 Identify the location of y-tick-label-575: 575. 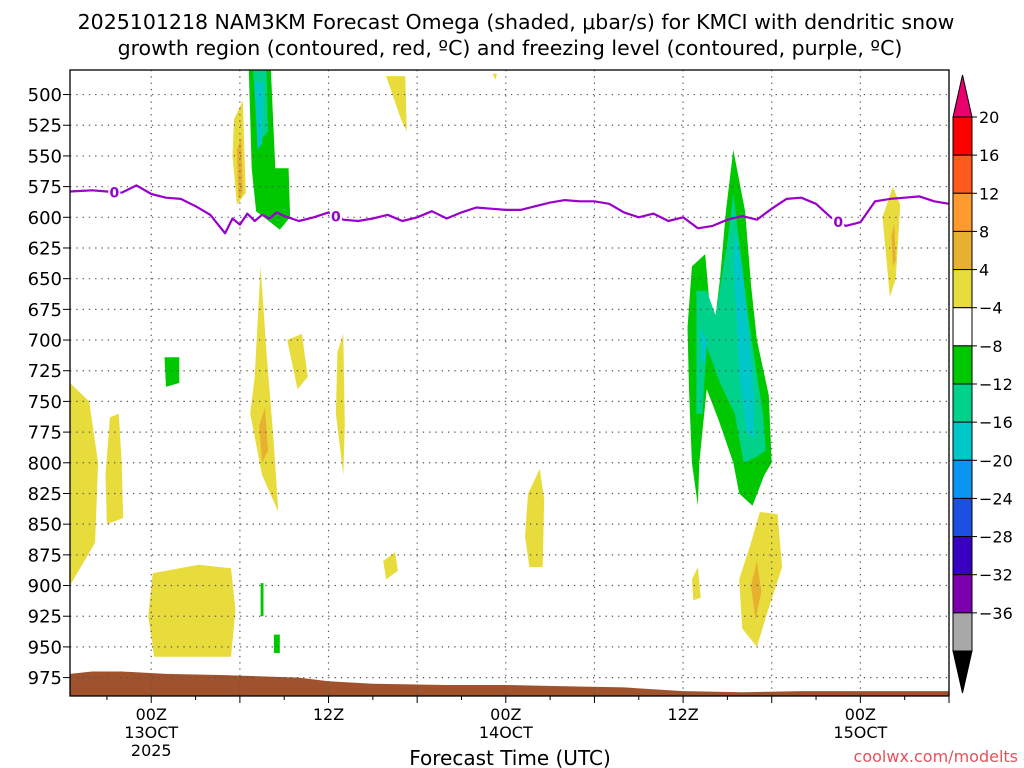
(45, 187).